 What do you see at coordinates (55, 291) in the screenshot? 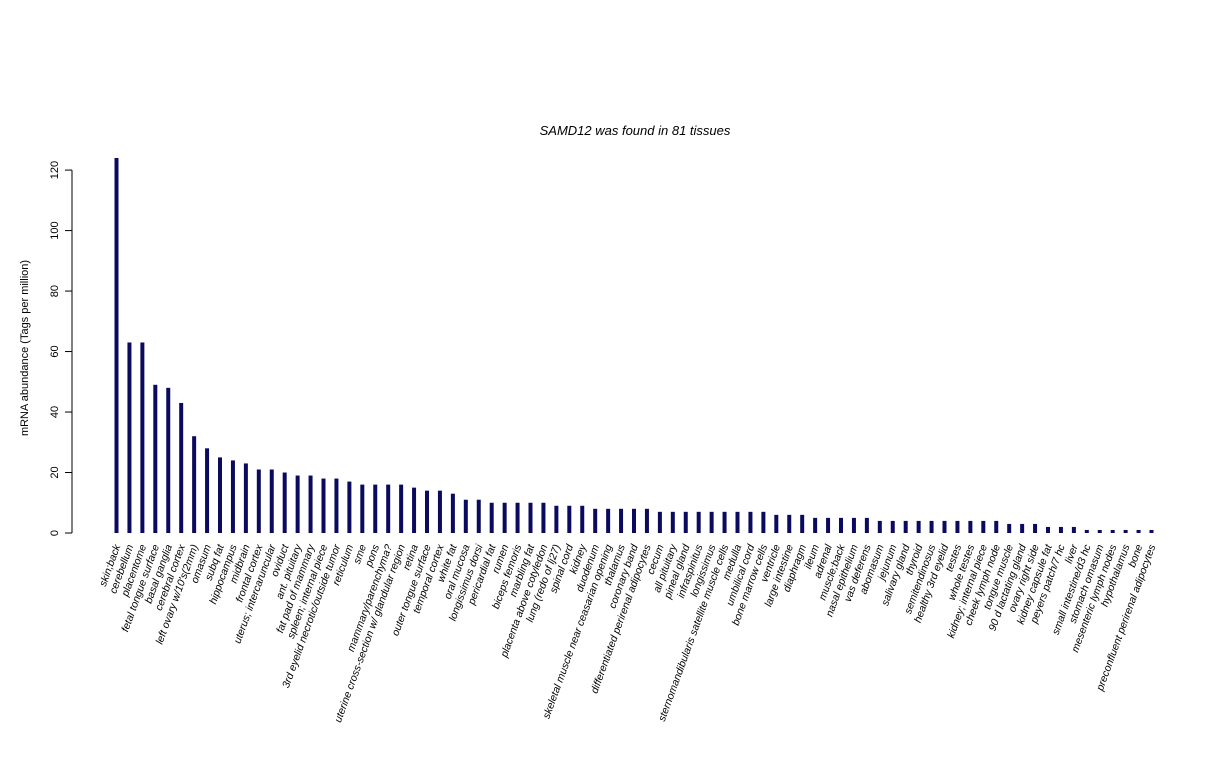
I see `y-tick-label: 80` at bounding box center [55, 291].